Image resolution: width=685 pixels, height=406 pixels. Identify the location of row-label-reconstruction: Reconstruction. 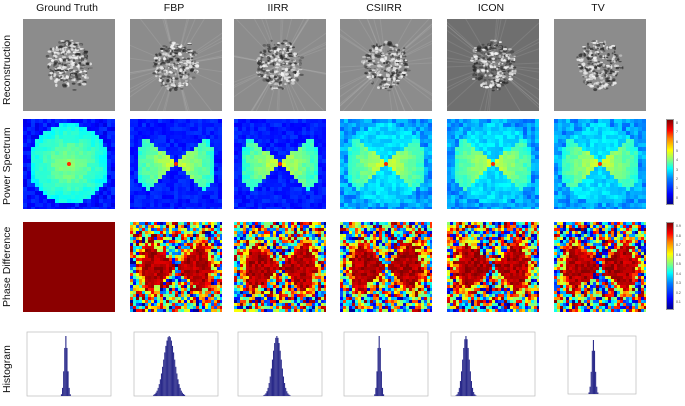
(7, 69).